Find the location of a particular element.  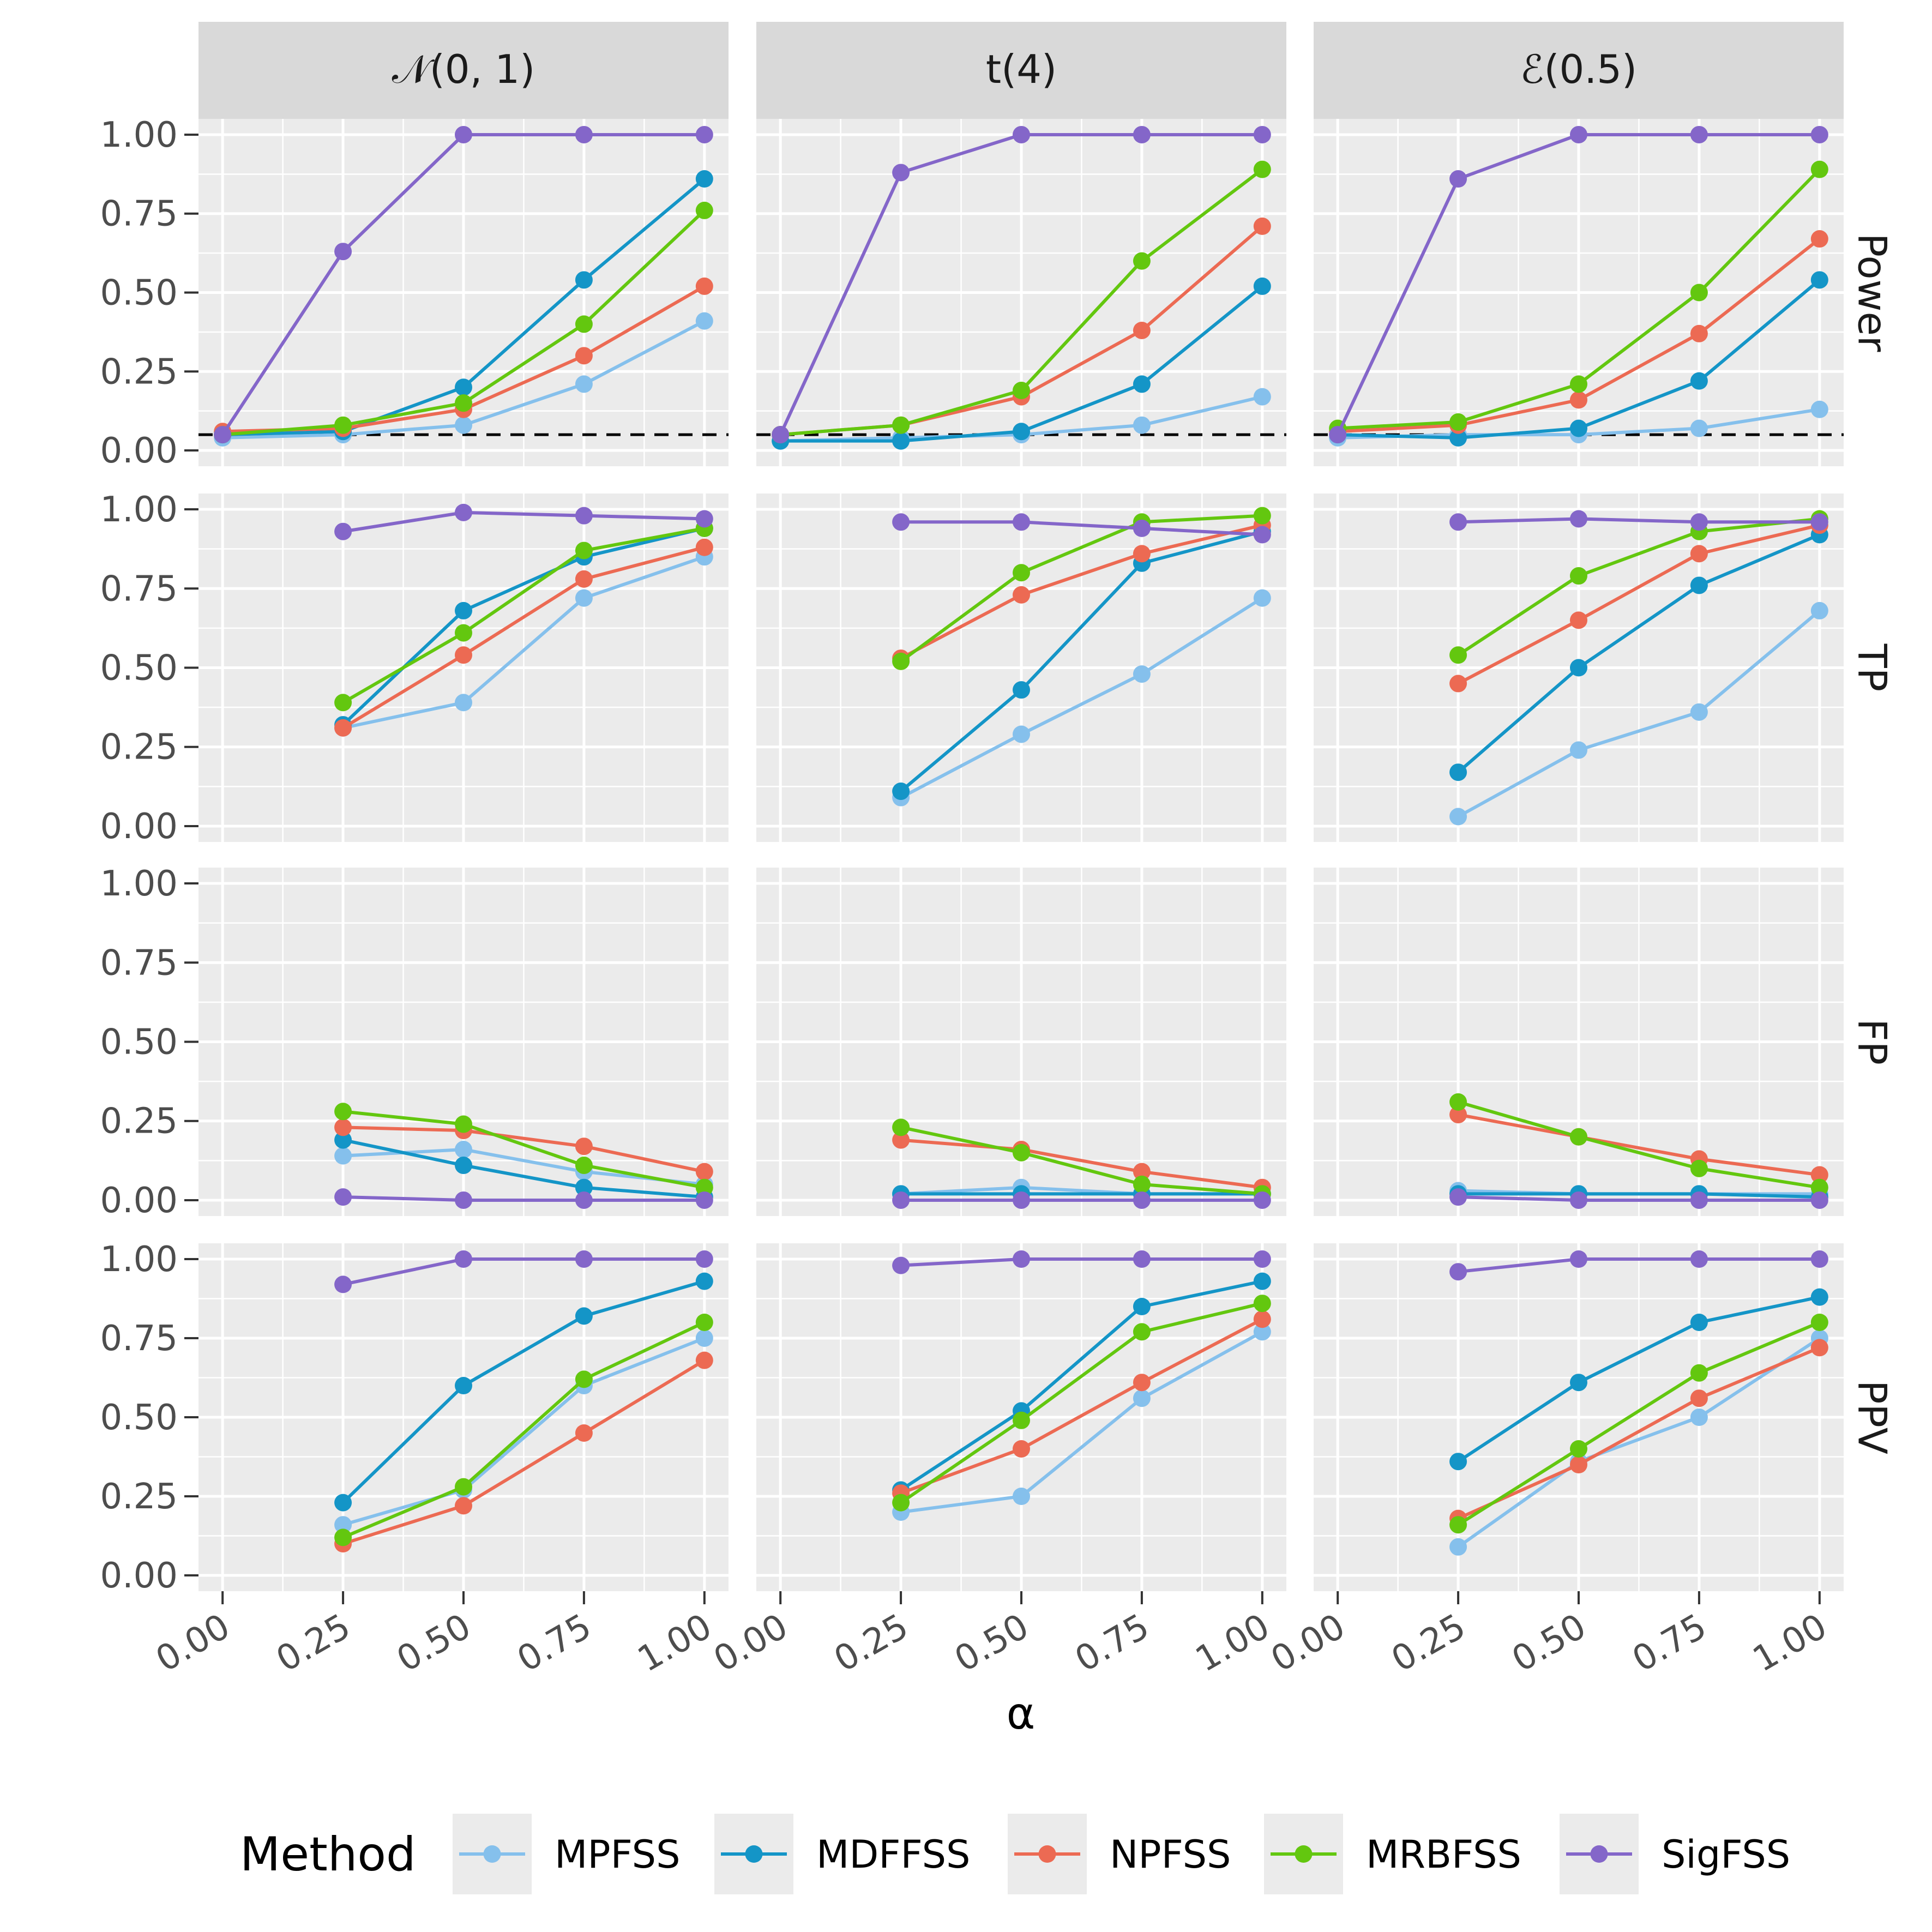

row-strip-label: FP is located at coordinates (1872, 1042).